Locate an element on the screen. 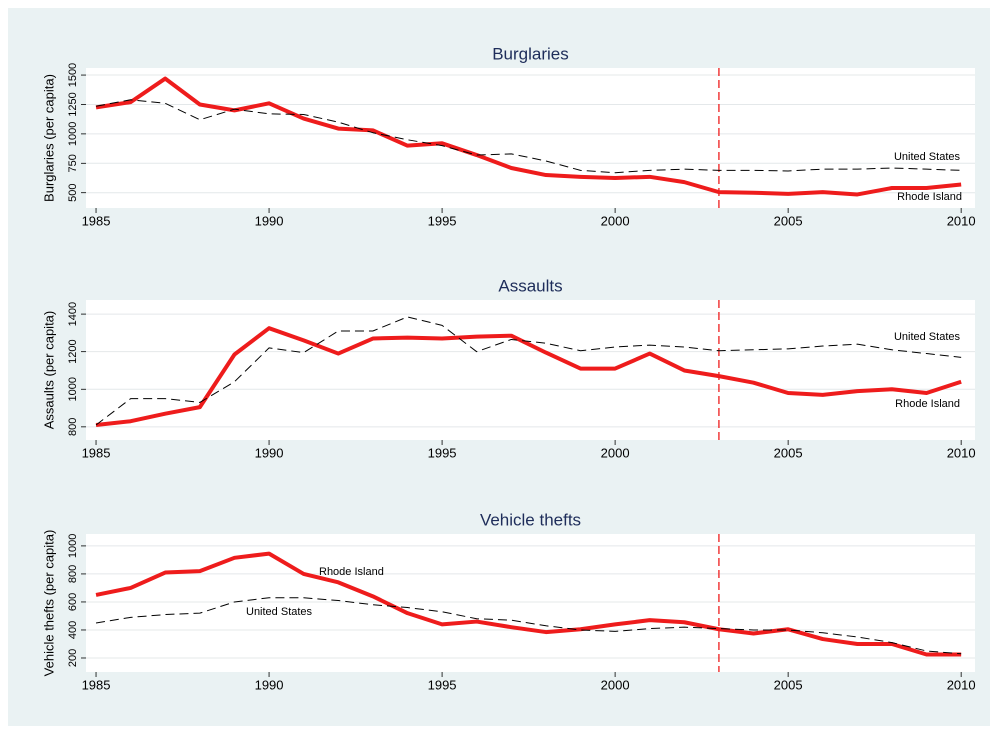 This screenshot has width=998, height=739. y-axis-label: Vehicle thefts (per capita) is located at coordinates (48, 603).